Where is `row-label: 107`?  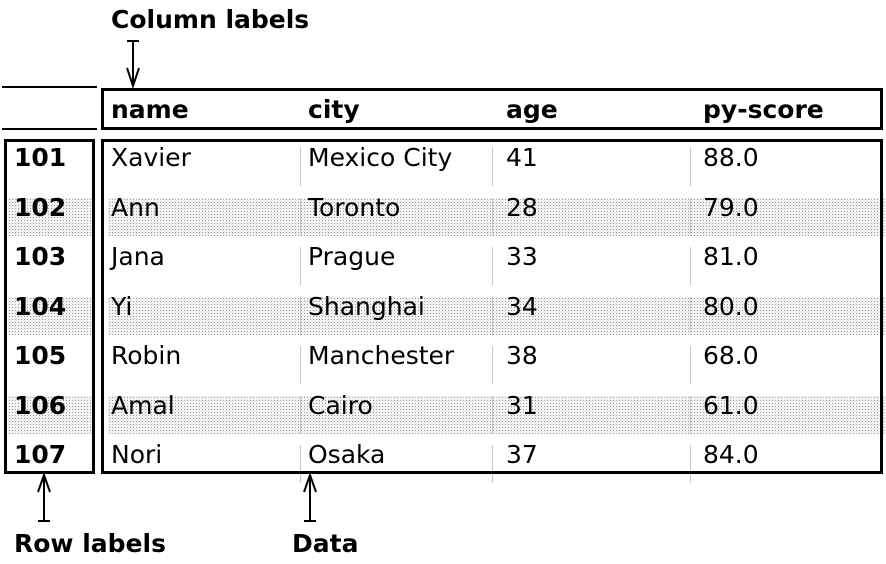
row-label: 107 is located at coordinates (40, 454).